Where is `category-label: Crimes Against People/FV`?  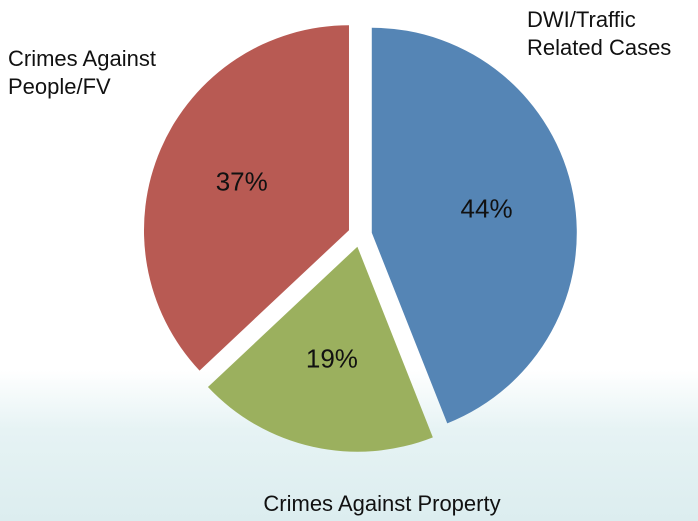
category-label: Crimes Against People/FV is located at coordinates (82, 72).